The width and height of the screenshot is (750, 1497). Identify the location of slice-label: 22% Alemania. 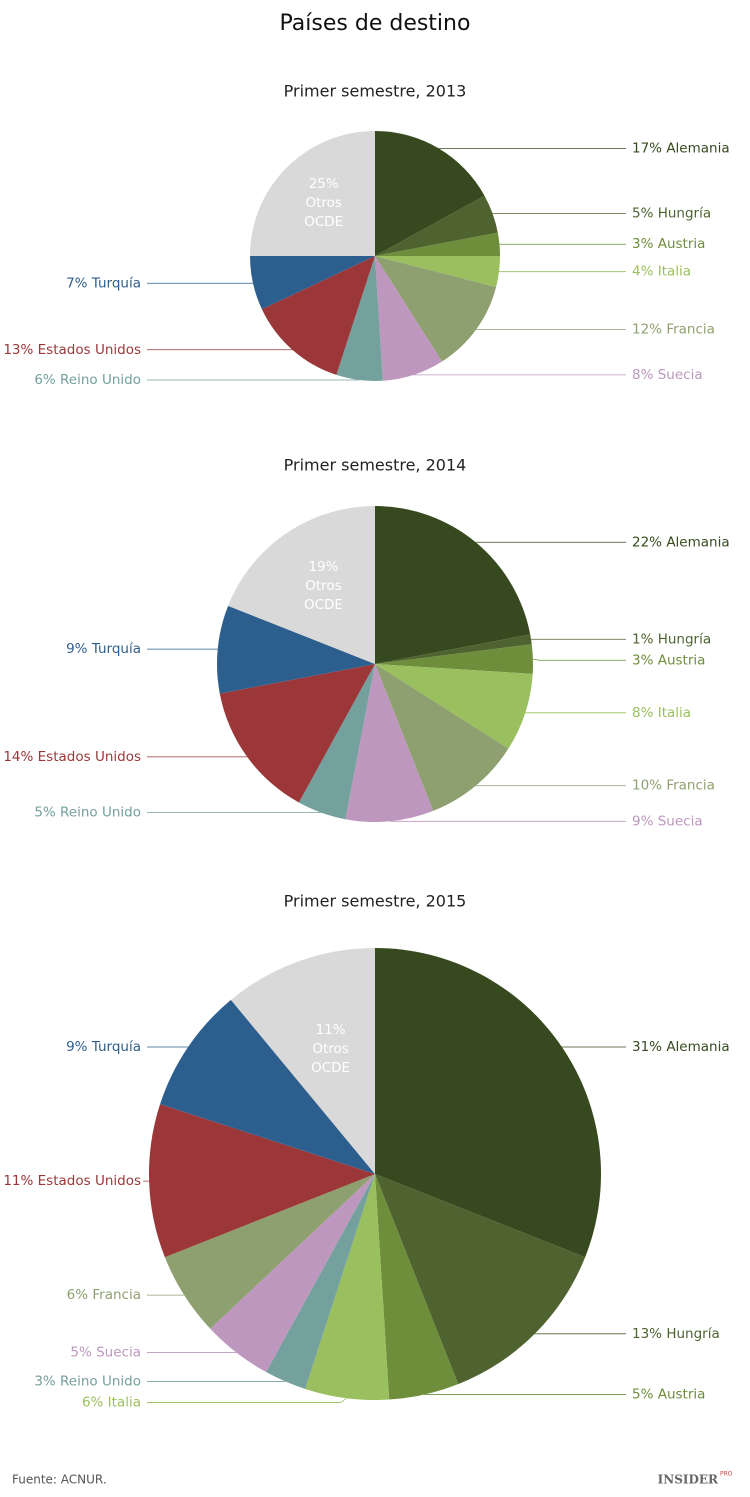
(681, 542).